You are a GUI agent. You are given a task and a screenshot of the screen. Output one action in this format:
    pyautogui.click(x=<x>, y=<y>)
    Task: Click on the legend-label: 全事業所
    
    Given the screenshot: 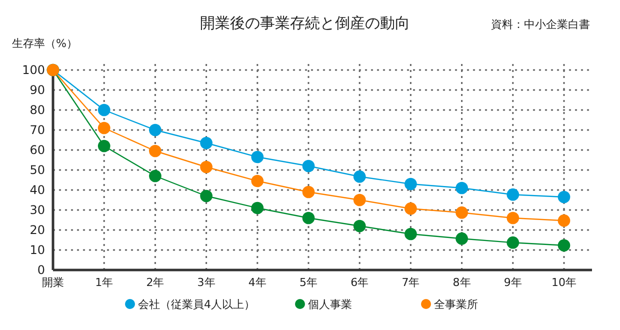 What is the action you would take?
    pyautogui.click(x=456, y=304)
    